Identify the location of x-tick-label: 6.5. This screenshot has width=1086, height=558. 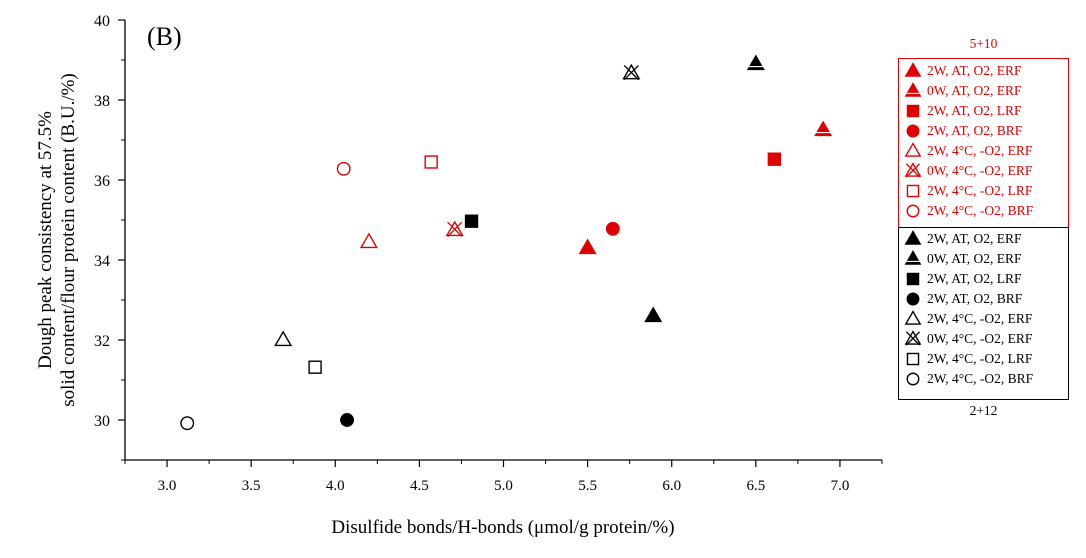
(755, 486).